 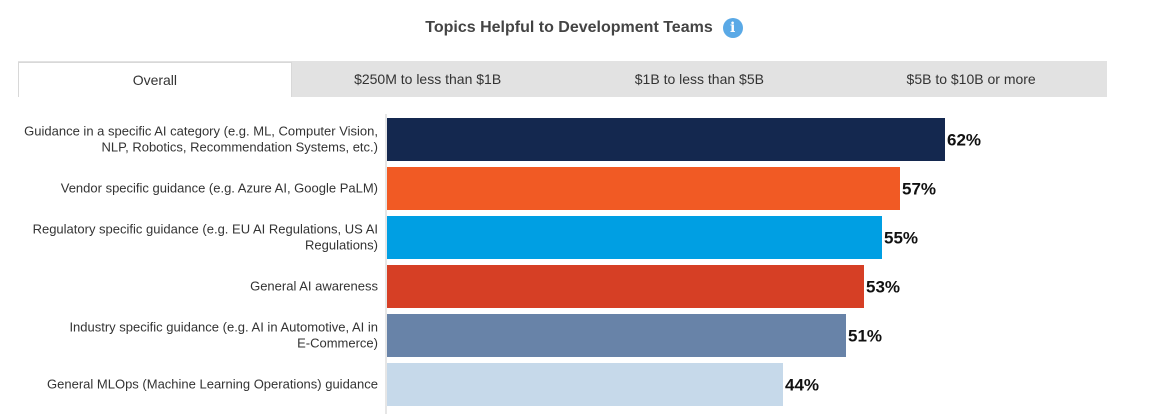 What do you see at coordinates (883, 287) in the screenshot?
I see `value-label-3: 53%` at bounding box center [883, 287].